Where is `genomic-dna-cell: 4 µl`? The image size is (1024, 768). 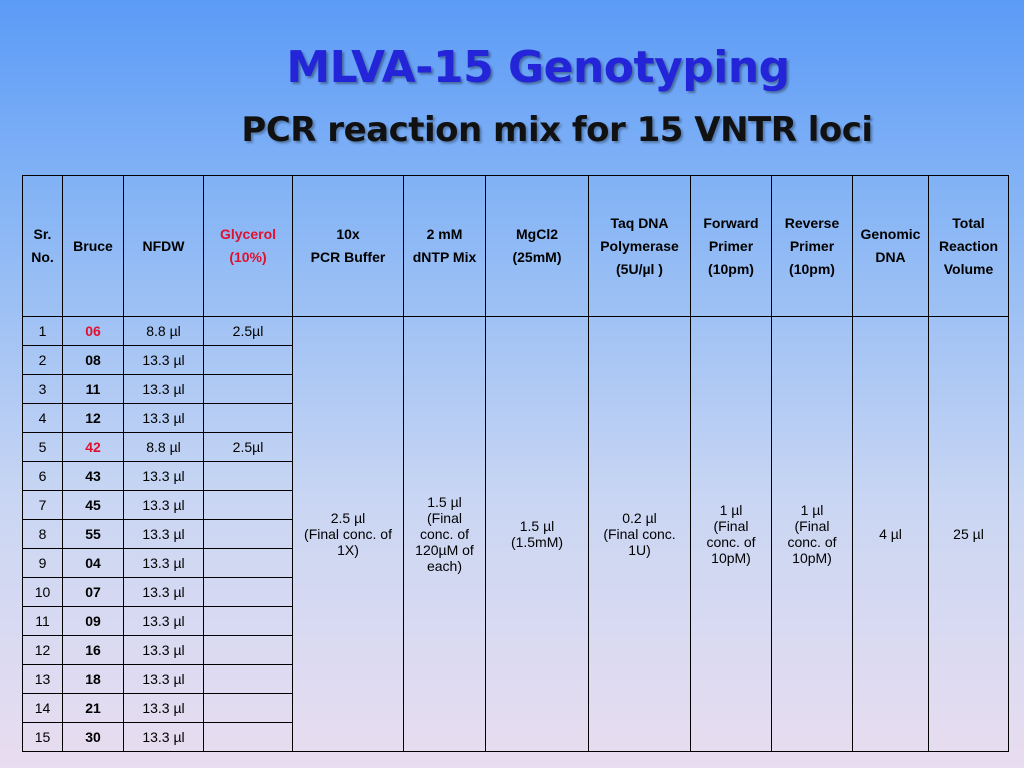
genomic-dna-cell: 4 µl is located at coordinates (890, 534).